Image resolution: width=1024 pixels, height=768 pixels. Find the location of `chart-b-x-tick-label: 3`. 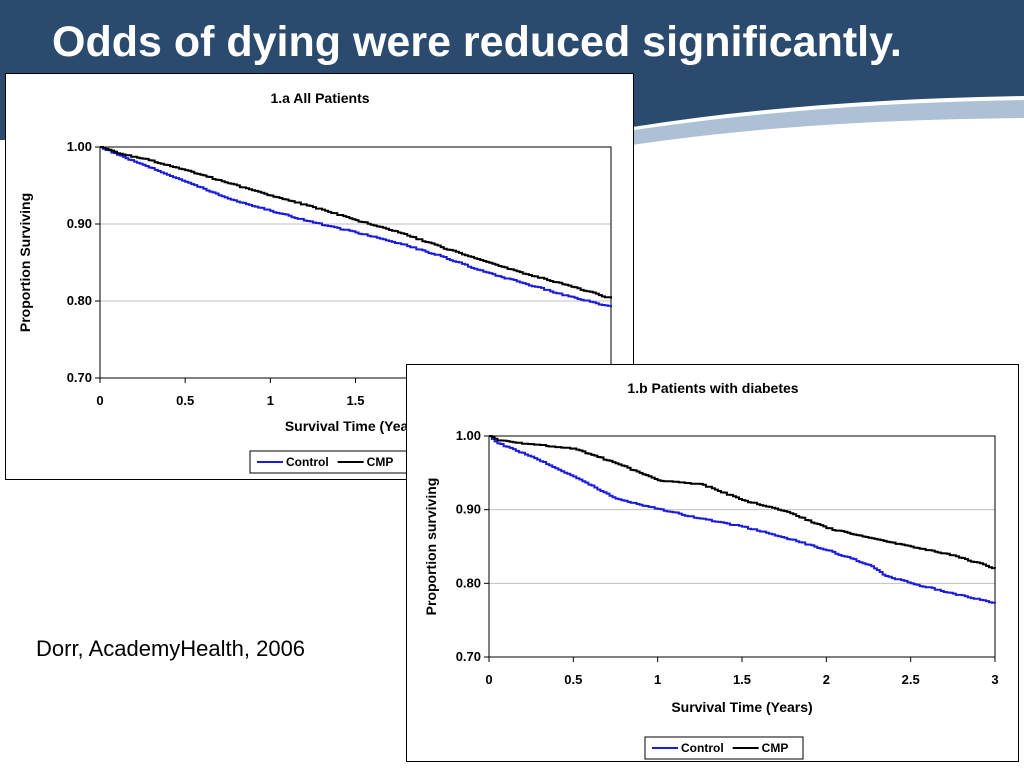

chart-b-x-tick-label: 3 is located at coordinates (994, 679).